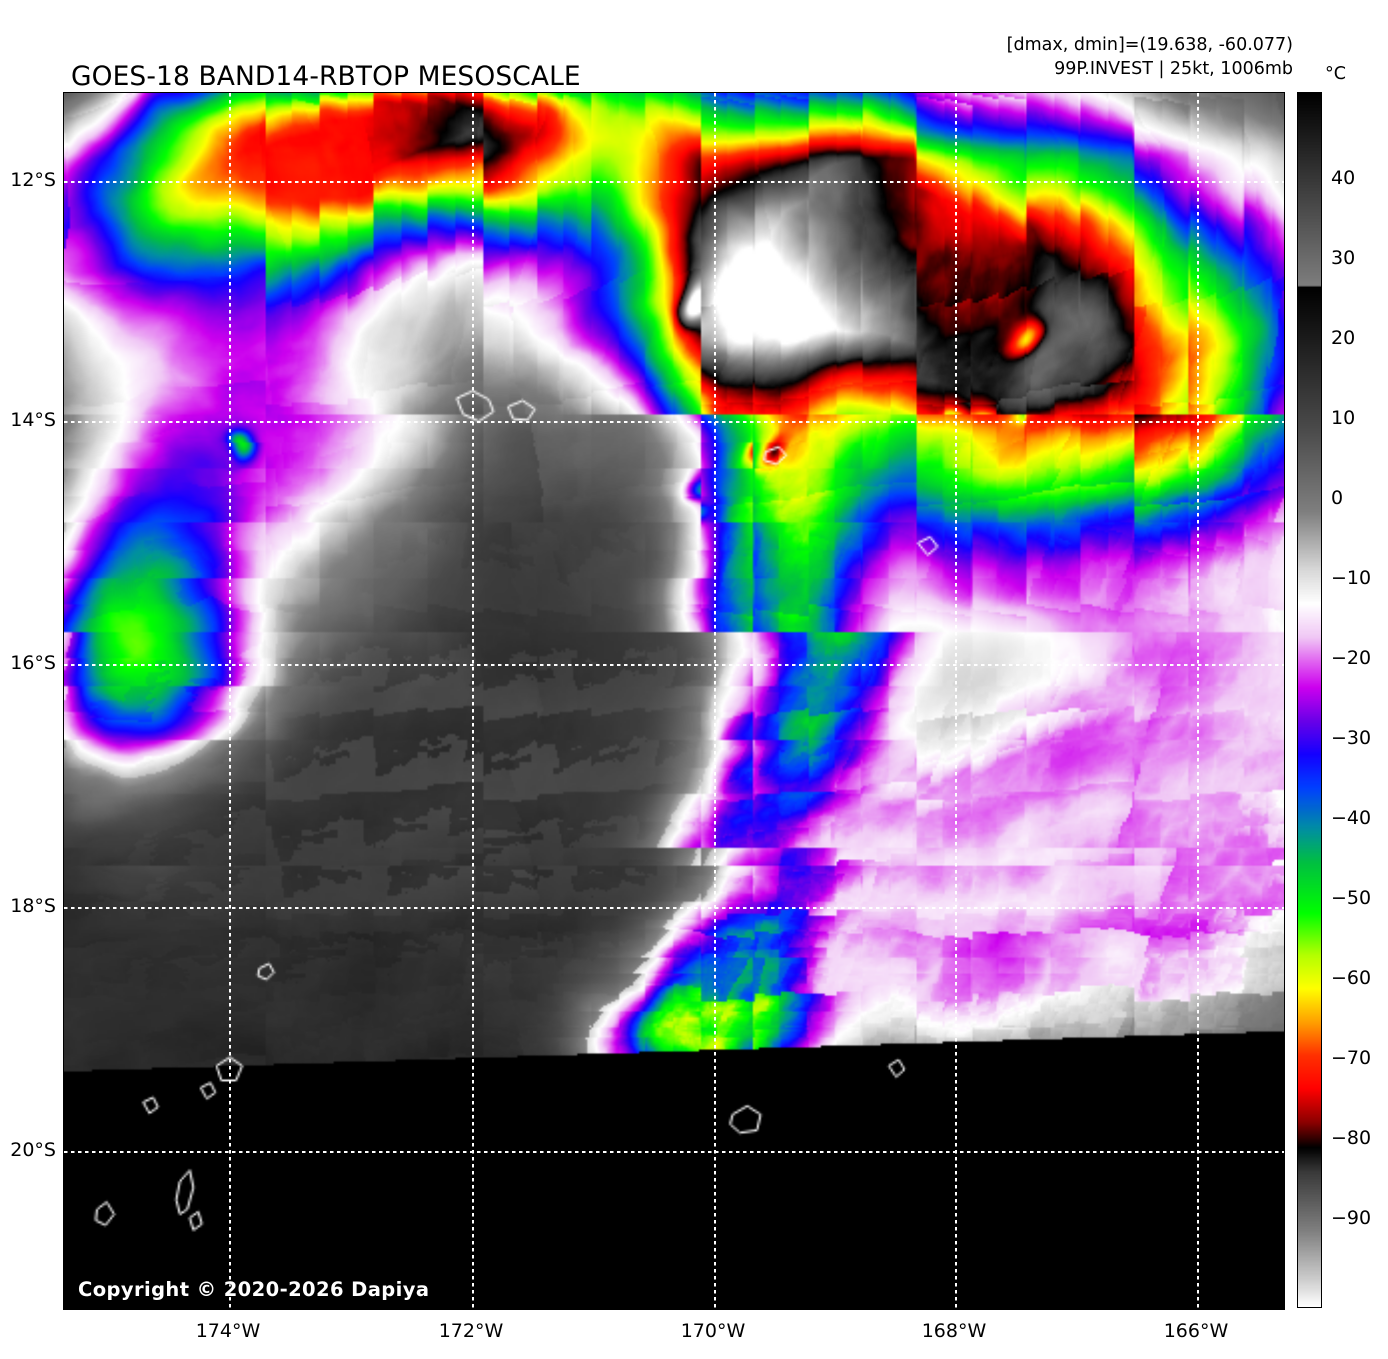 This screenshot has width=1388, height=1359. Describe the element at coordinates (254, 1289) in the screenshot. I see `copyright-notice: Copyright © 2020-2026 Dapiya` at that location.